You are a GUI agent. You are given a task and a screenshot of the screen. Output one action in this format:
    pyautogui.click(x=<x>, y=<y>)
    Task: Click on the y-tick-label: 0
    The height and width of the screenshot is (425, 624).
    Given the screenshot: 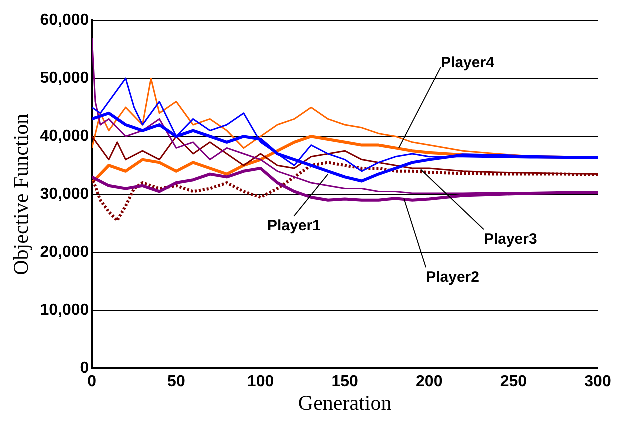 What is the action you would take?
    pyautogui.click(x=85, y=369)
    